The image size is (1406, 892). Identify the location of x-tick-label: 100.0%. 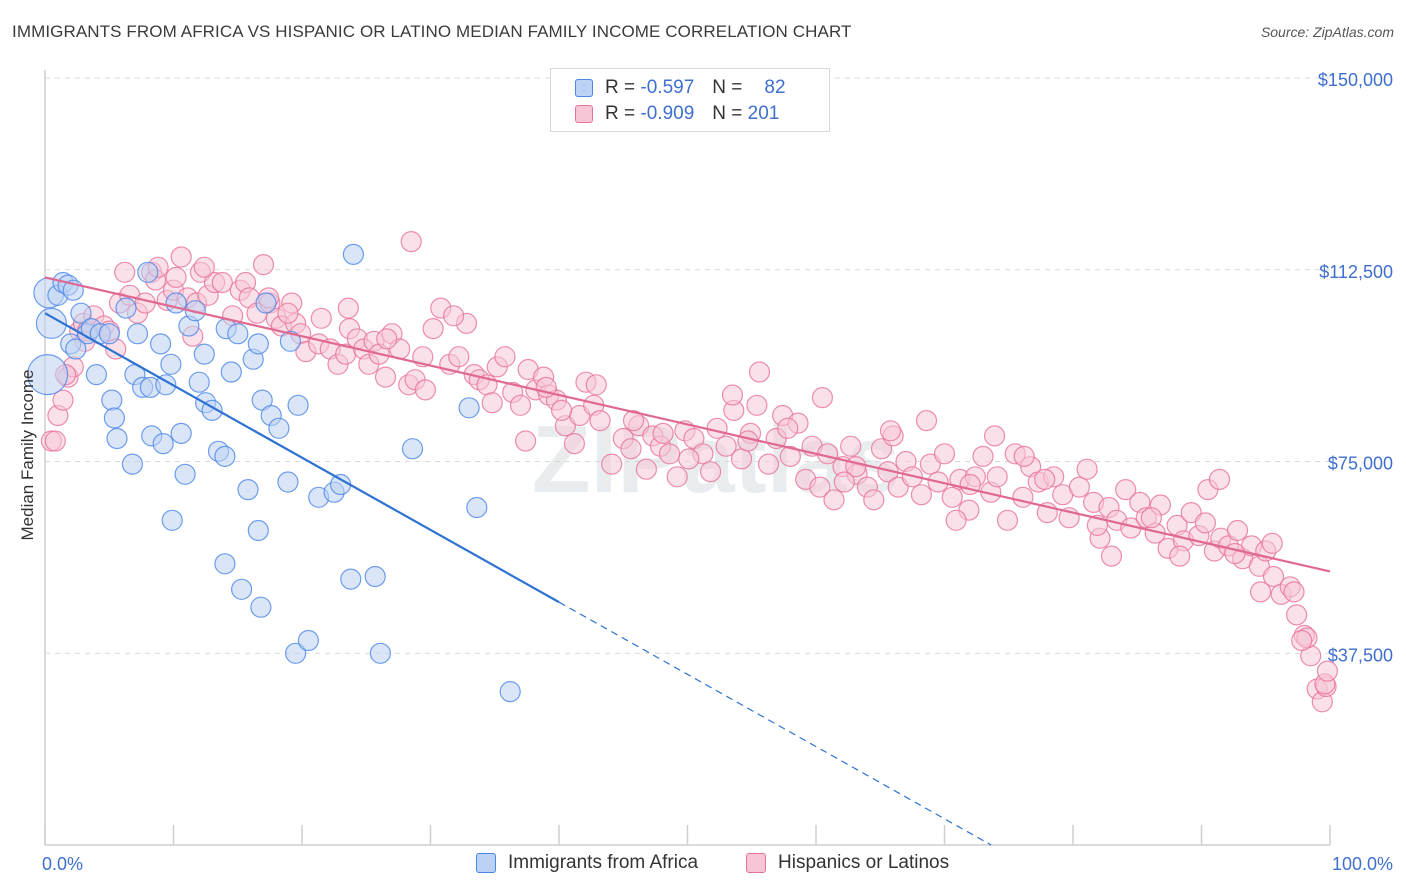
(1362, 864).